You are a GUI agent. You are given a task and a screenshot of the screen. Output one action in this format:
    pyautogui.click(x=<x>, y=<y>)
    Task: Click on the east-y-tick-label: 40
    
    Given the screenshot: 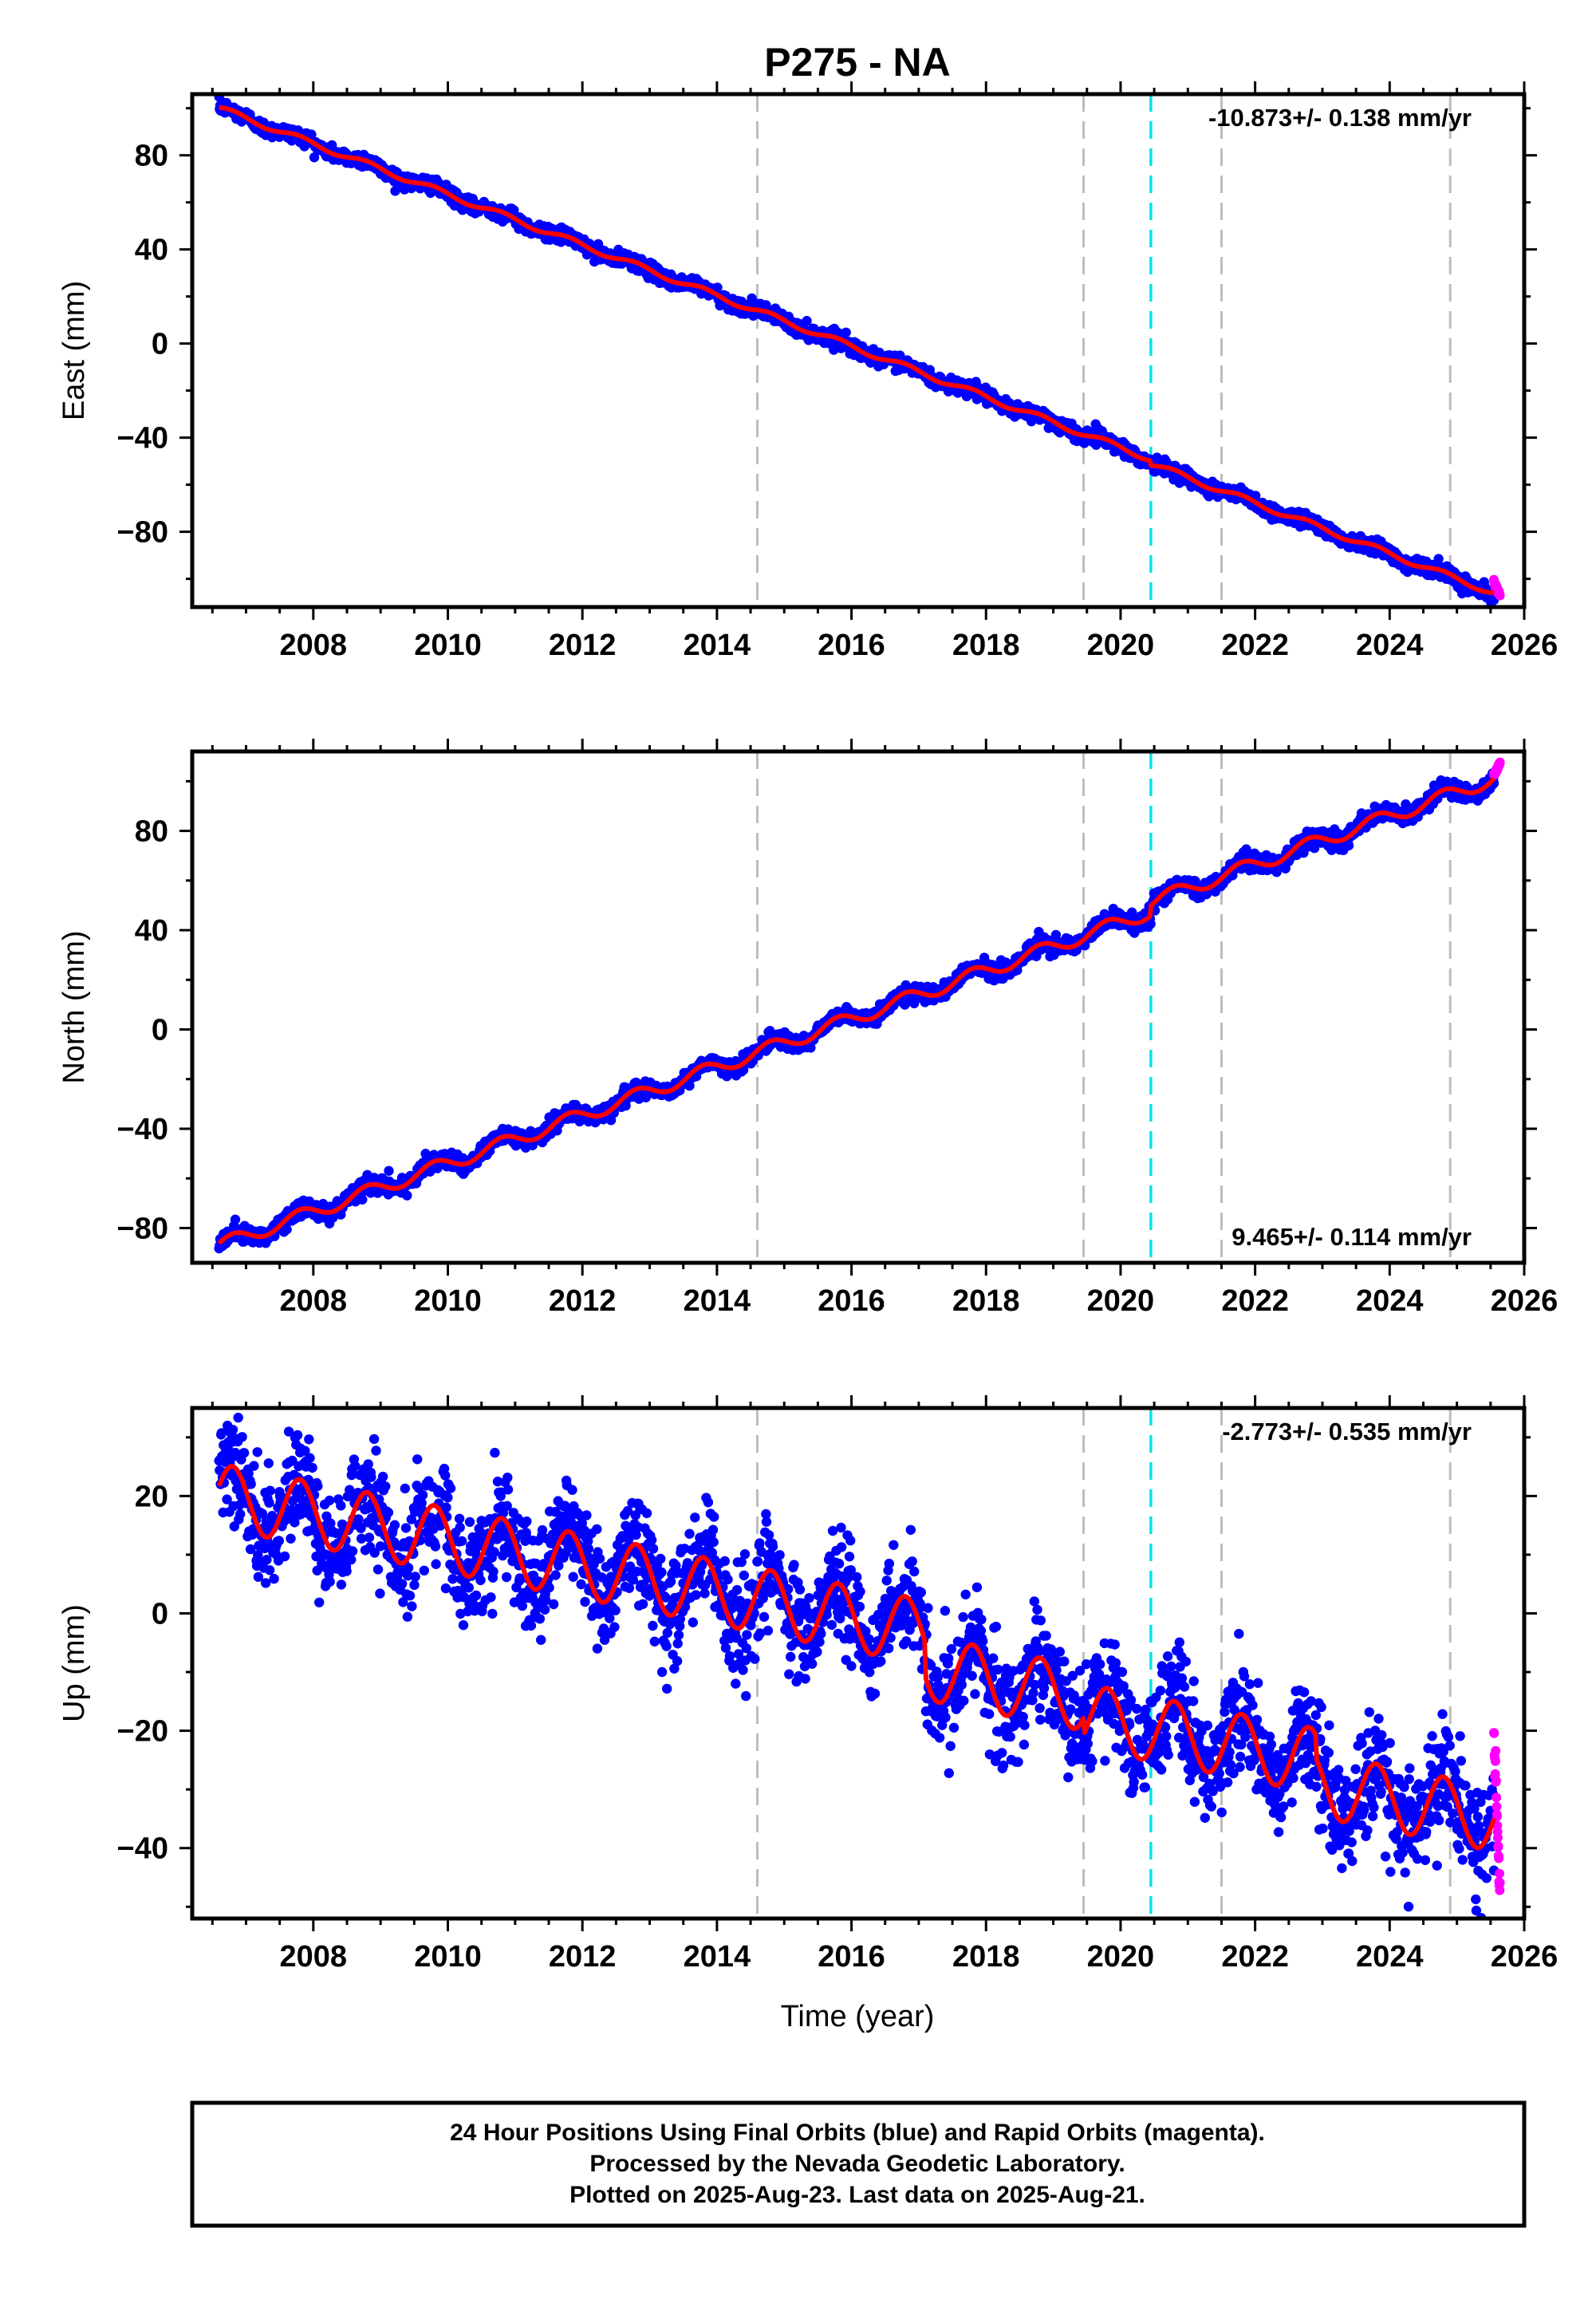 What is the action you would take?
    pyautogui.click(x=151, y=250)
    